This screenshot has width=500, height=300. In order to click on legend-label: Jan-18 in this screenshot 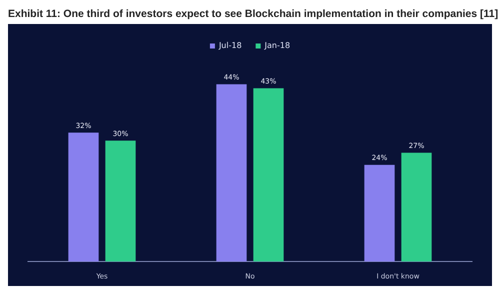, I will do `click(277, 45)`.